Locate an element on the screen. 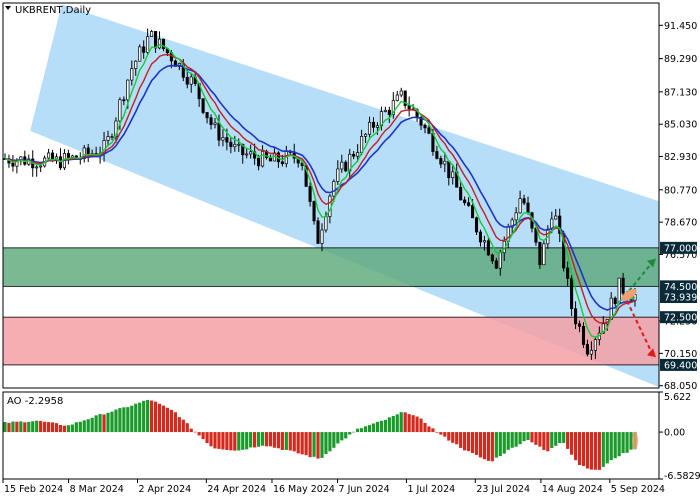  support-zone is located at coordinates (331, 341).